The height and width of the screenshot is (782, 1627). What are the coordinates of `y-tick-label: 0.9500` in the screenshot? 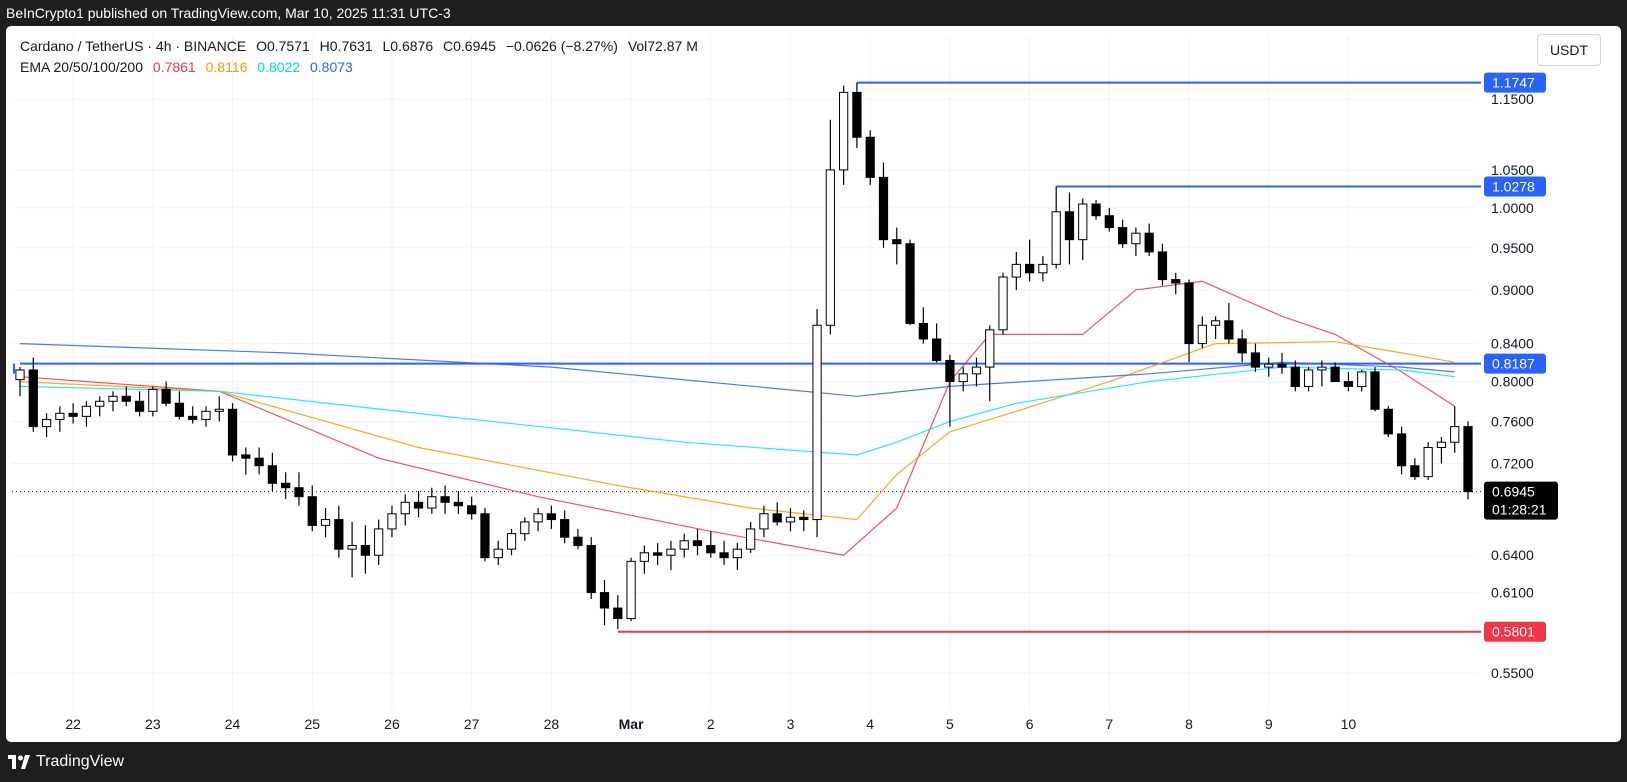 It's located at (1512, 248).